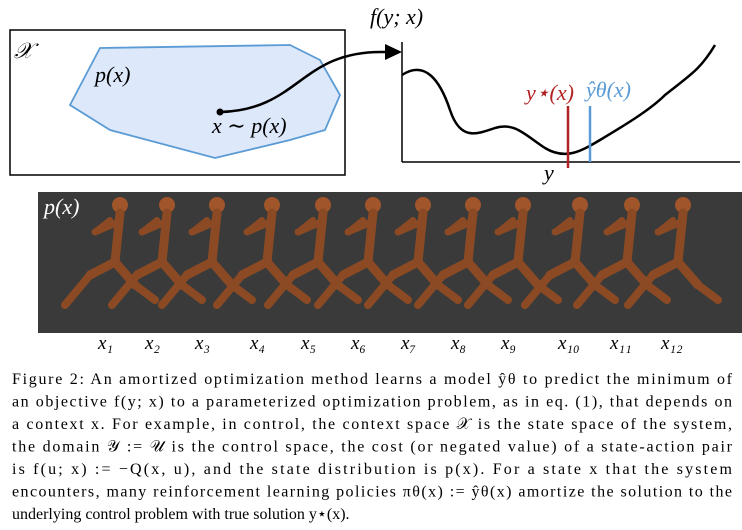 The height and width of the screenshot is (530, 742). What do you see at coordinates (308, 343) in the screenshot?
I see `sample-label: x₅` at bounding box center [308, 343].